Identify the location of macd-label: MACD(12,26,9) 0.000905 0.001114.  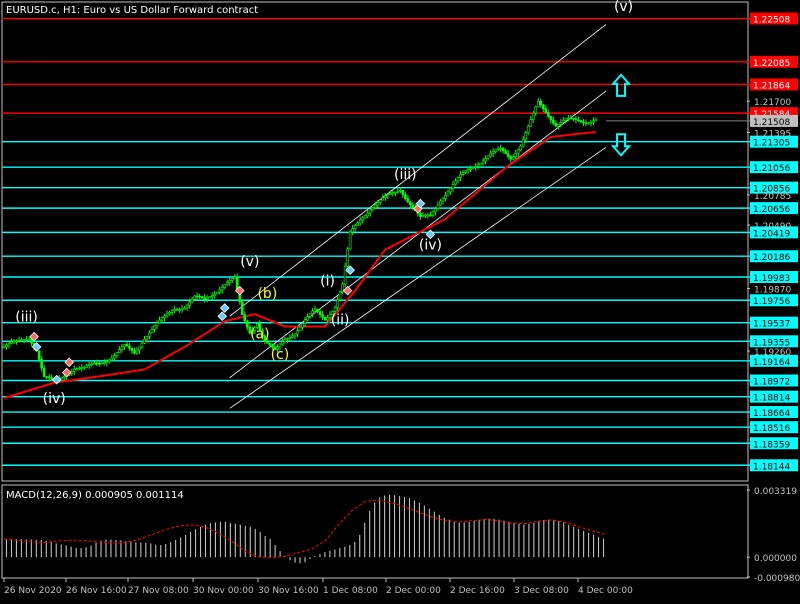
(95, 495).